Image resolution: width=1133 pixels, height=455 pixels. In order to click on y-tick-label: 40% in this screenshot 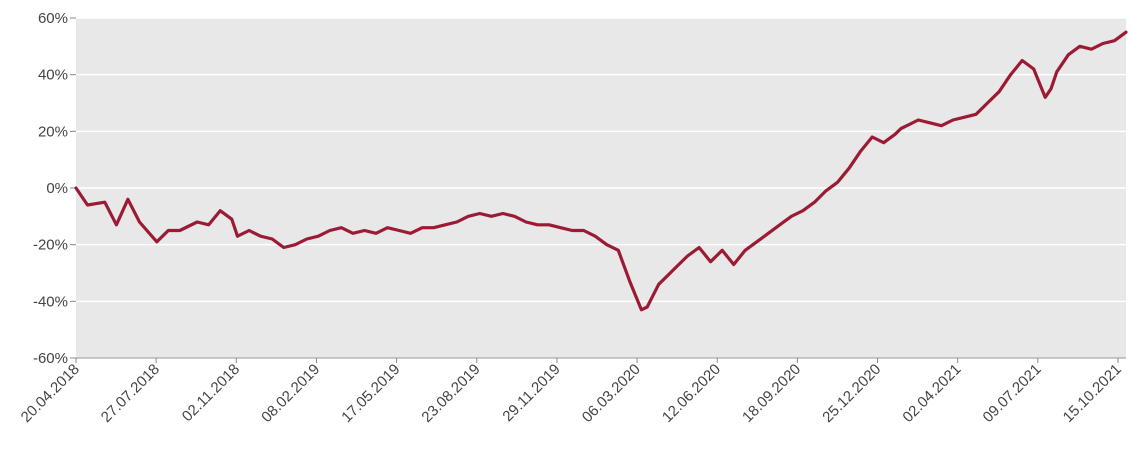, I will do `click(53, 75)`.